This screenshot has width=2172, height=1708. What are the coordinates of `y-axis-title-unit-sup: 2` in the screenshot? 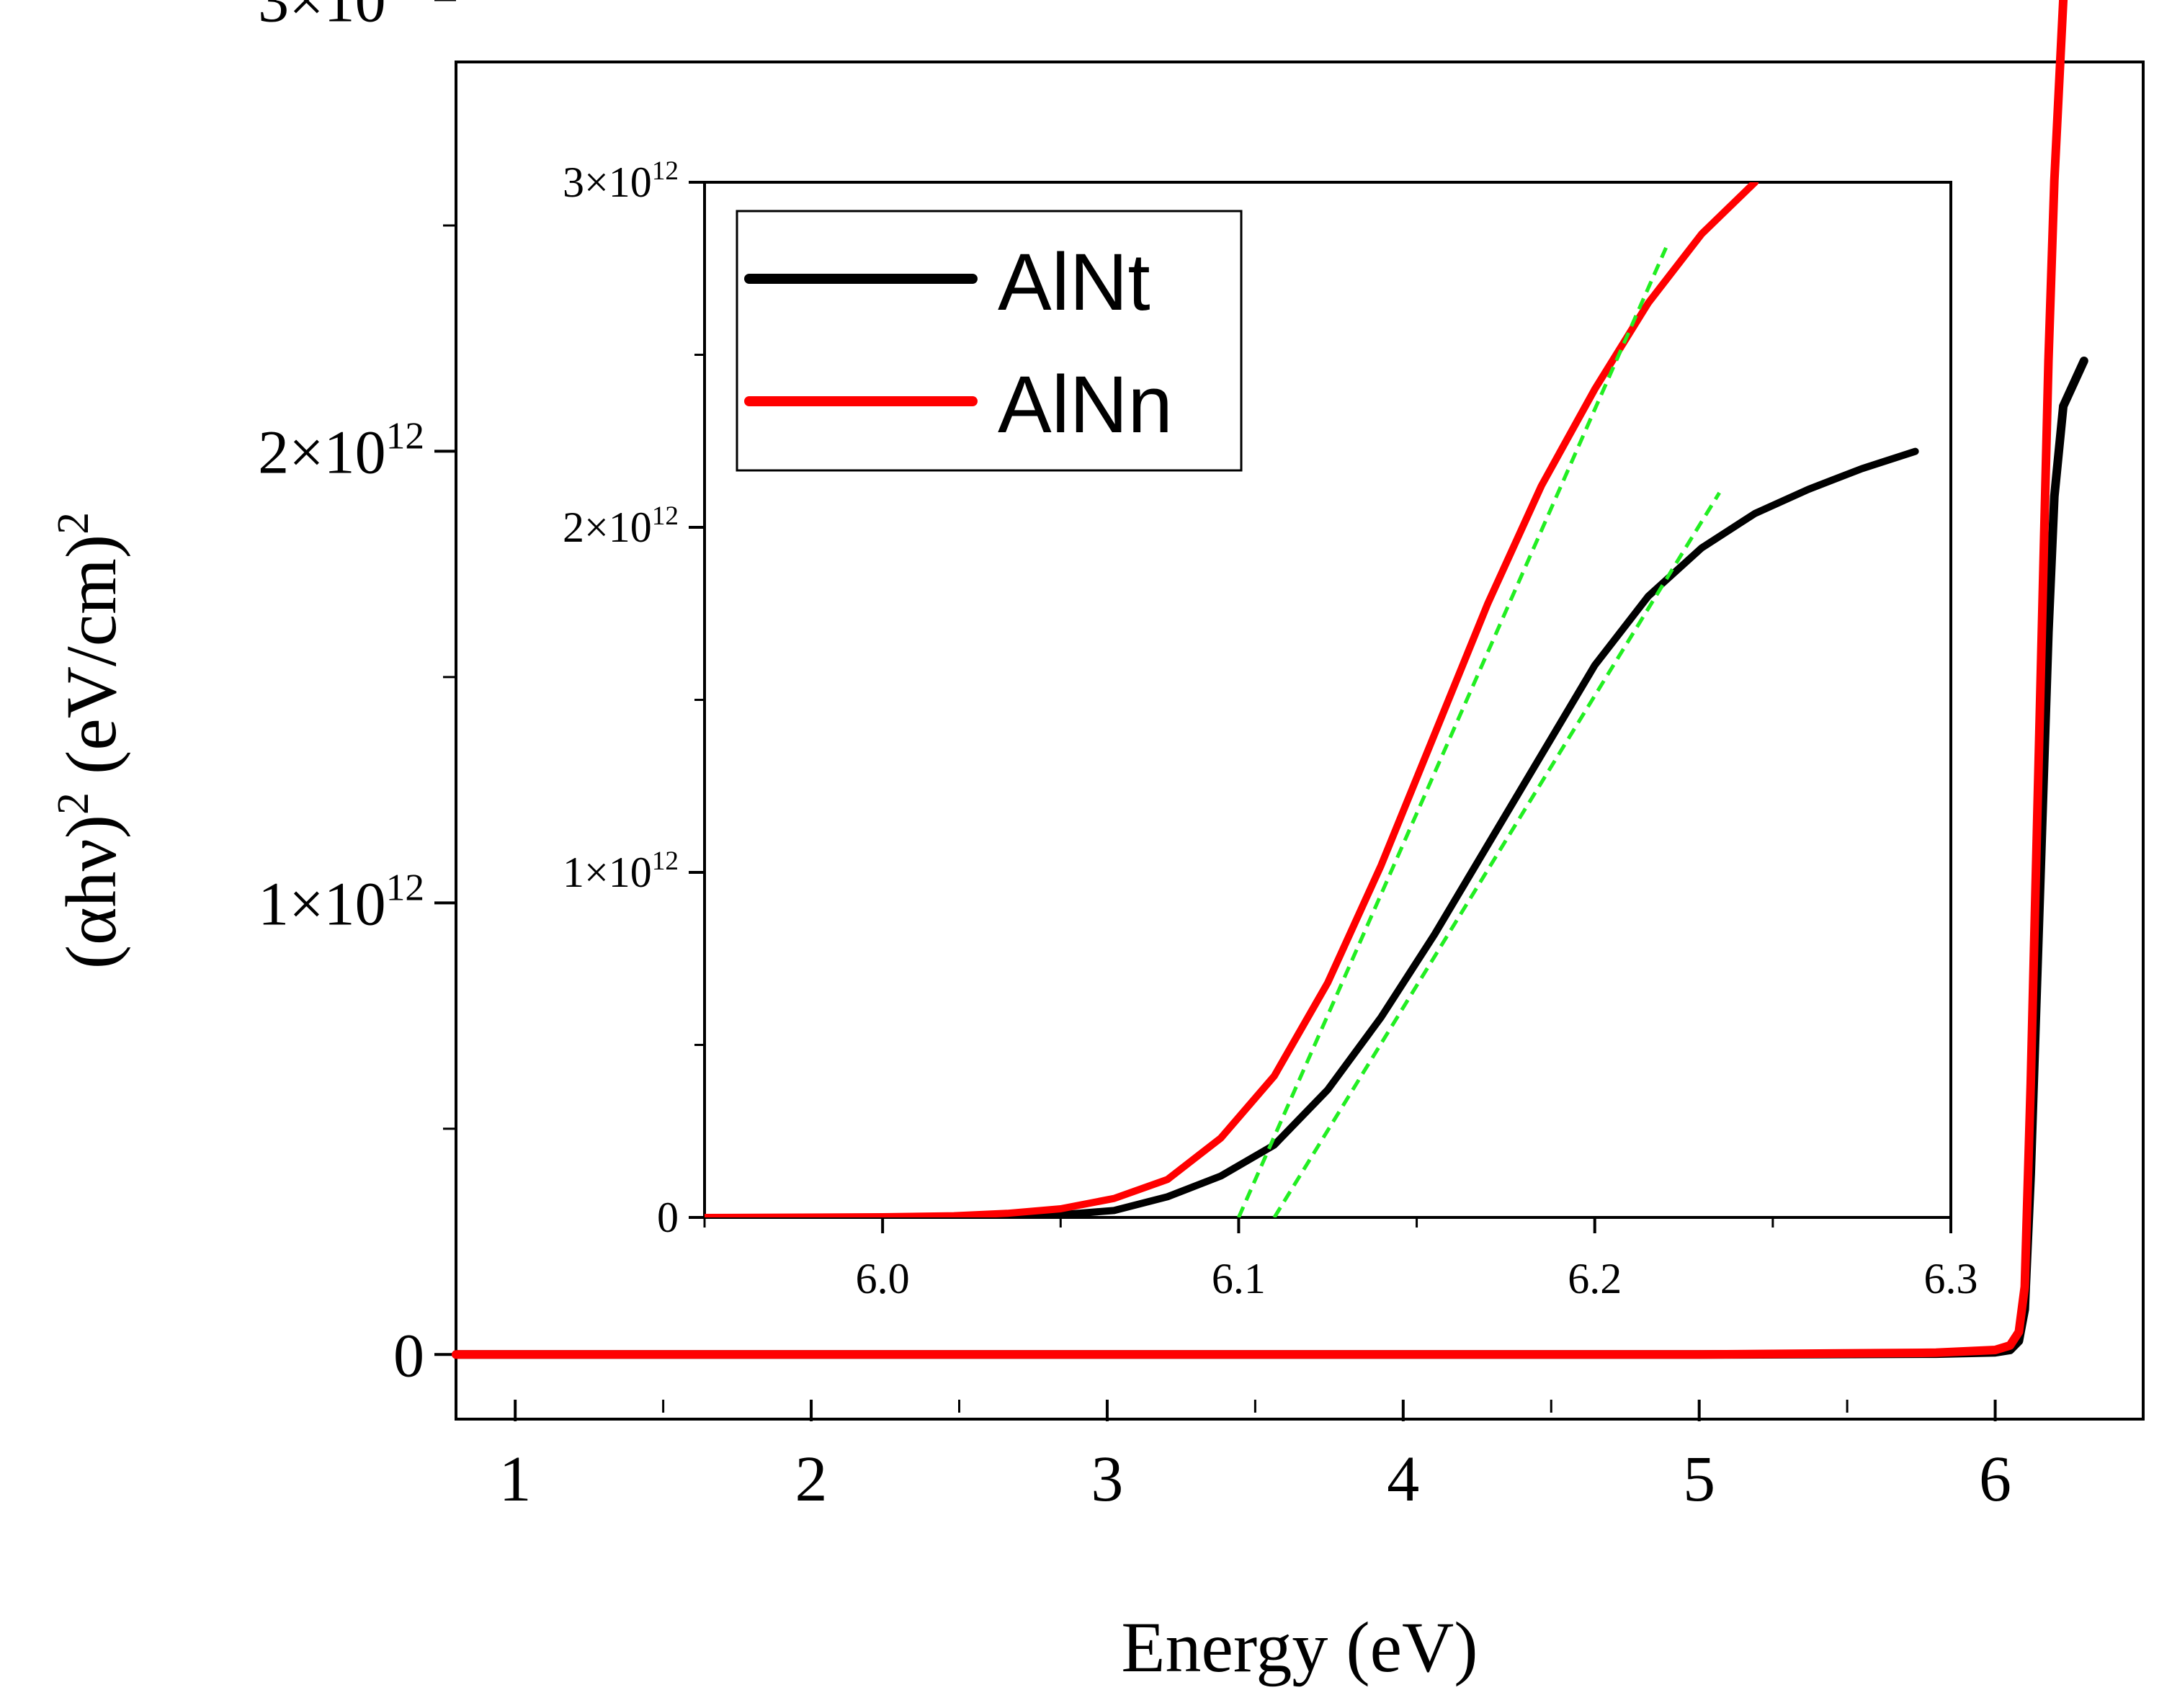 It's located at (73, 523).